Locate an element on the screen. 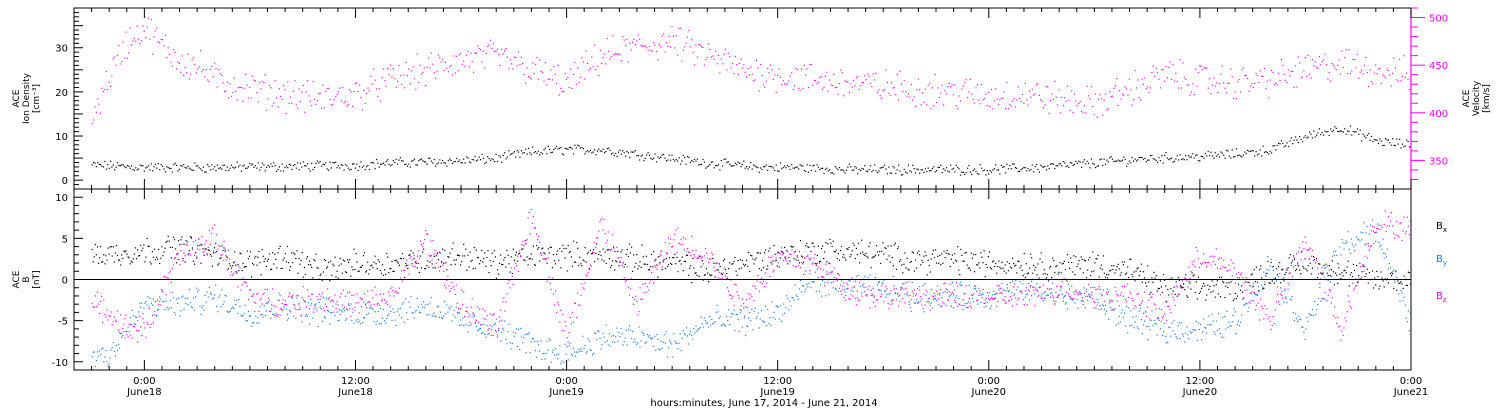 The image size is (1500, 410). imf-y-tick-label: 5 is located at coordinates (65, 239).